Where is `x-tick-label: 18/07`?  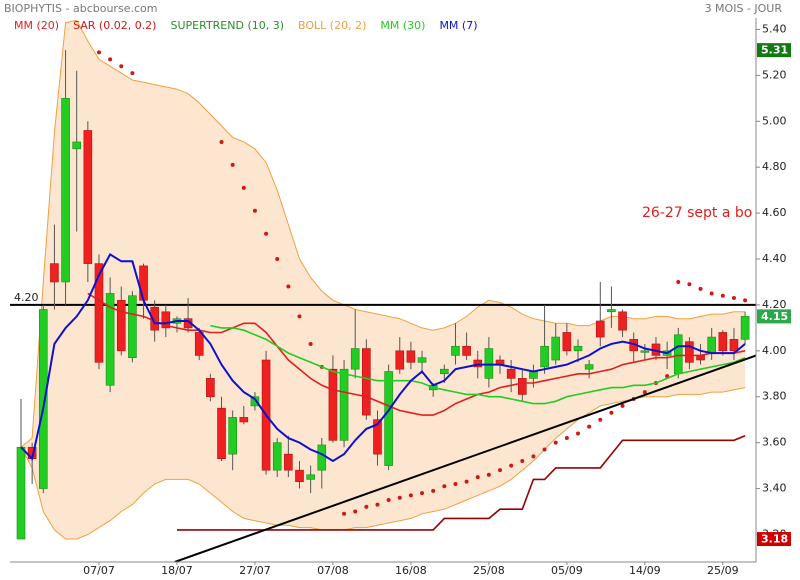 x-tick-label: 18/07 is located at coordinates (177, 570).